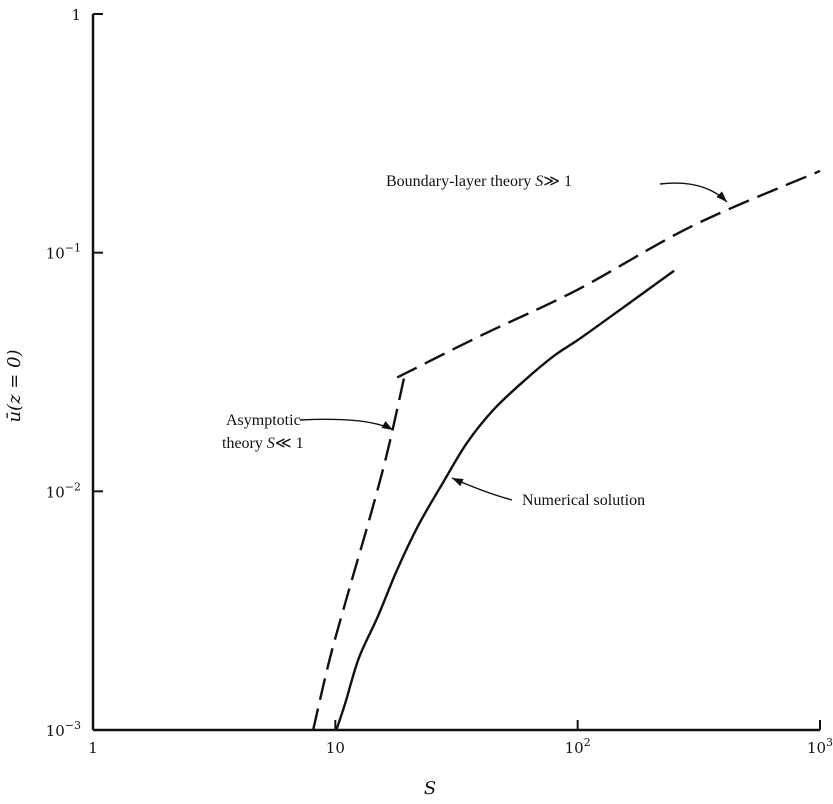 Image resolution: width=833 pixels, height=804 pixels. Describe the element at coordinates (539, 181) in the screenshot. I see `boundary-var: S` at that location.